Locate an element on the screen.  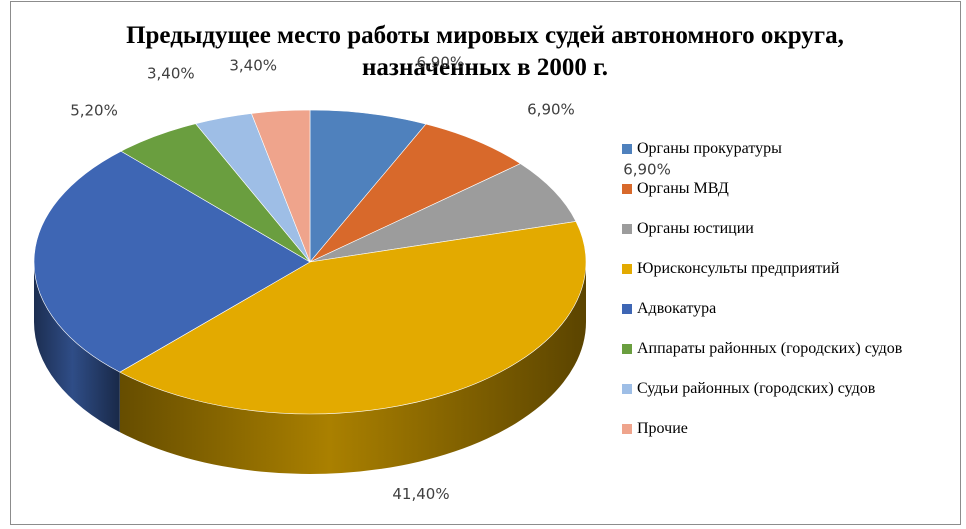
legend-label: Аппараты районных (городских) судов is located at coordinates (770, 348).